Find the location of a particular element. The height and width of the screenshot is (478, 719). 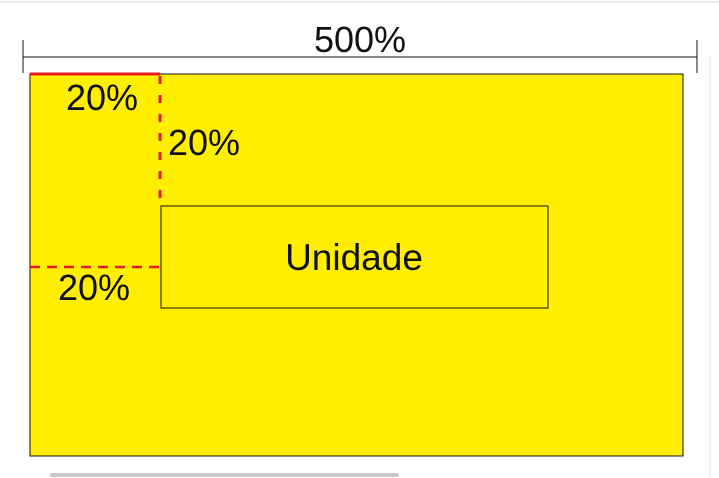

horizontal-scrollbar is located at coordinates (224, 475).